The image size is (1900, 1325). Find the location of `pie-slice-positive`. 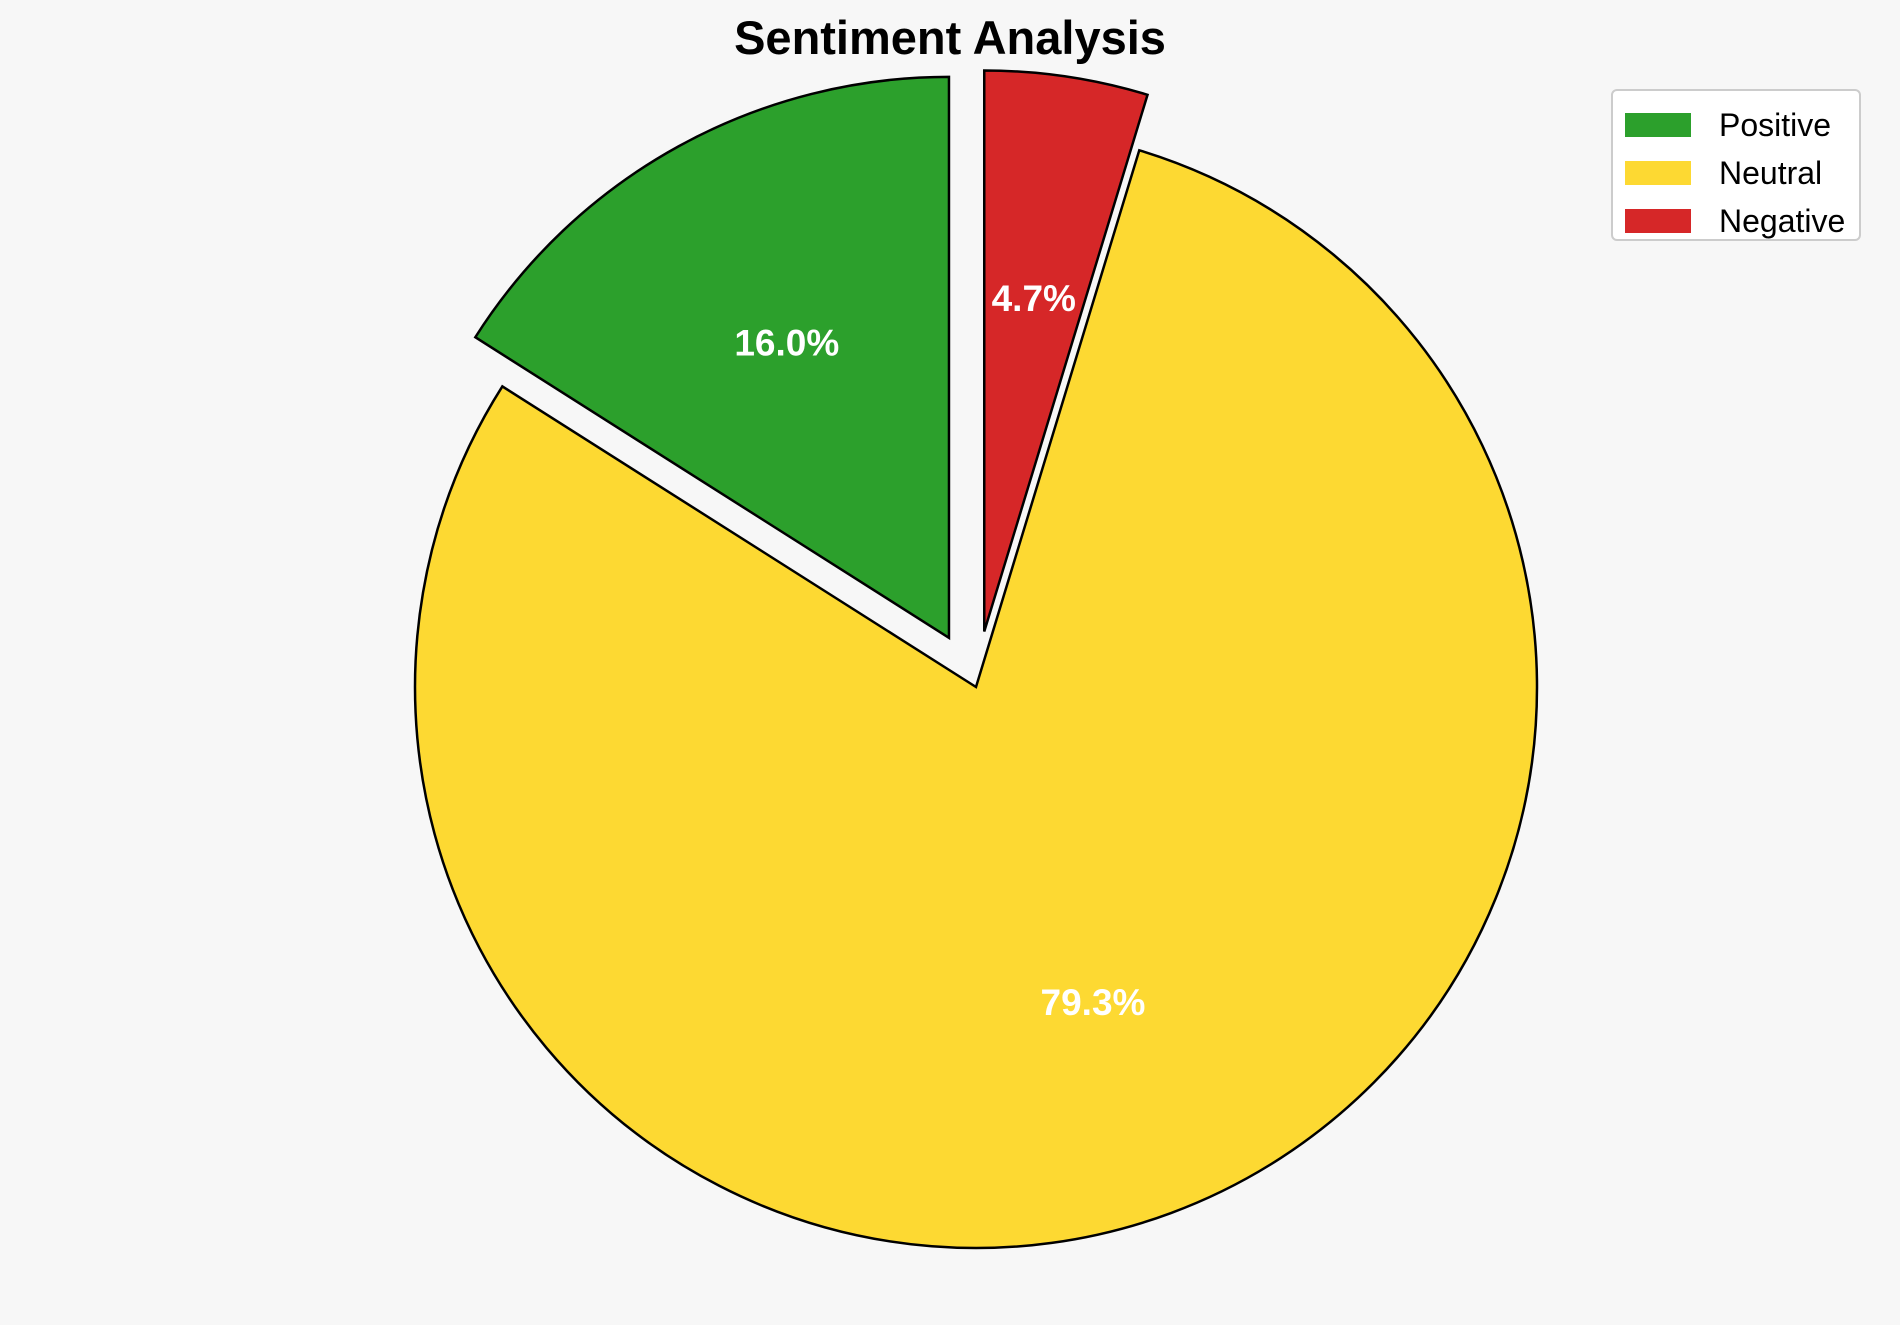

pie-slice-positive is located at coordinates (712, 358).